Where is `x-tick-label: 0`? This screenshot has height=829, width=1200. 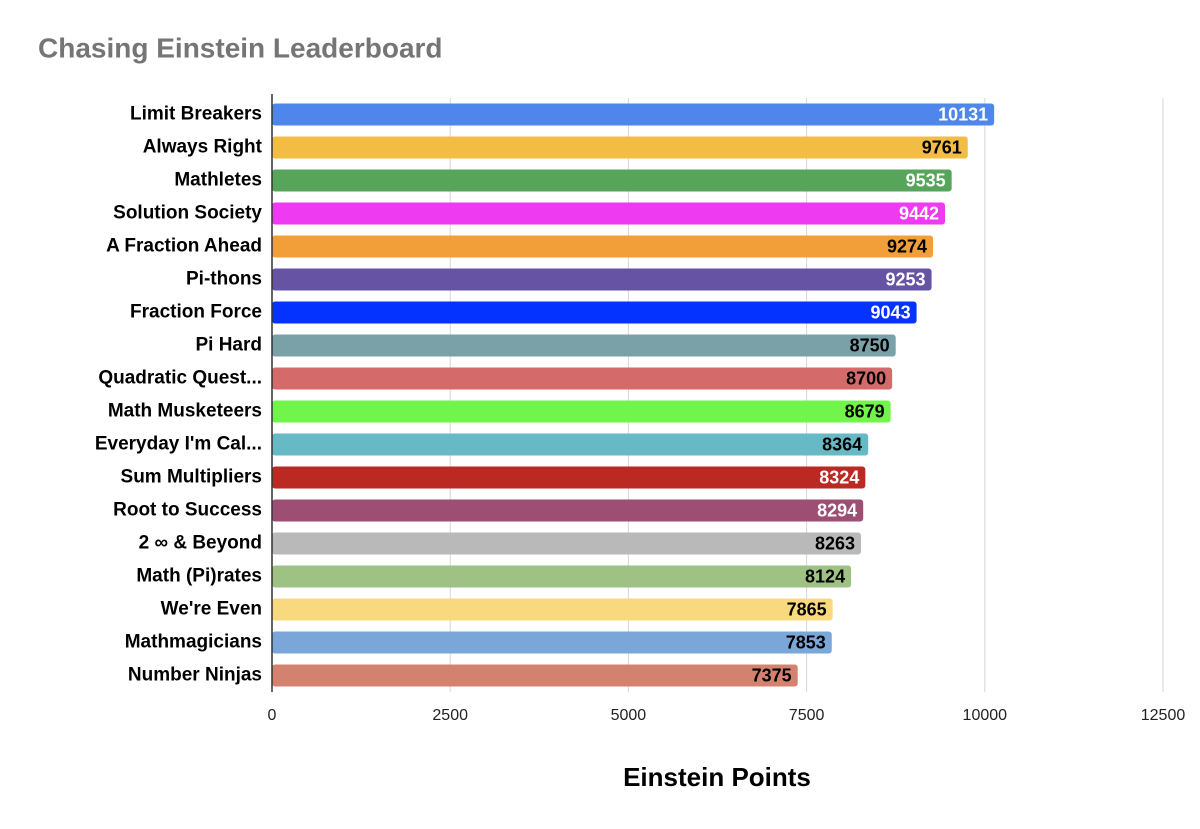
x-tick-label: 0 is located at coordinates (272, 715).